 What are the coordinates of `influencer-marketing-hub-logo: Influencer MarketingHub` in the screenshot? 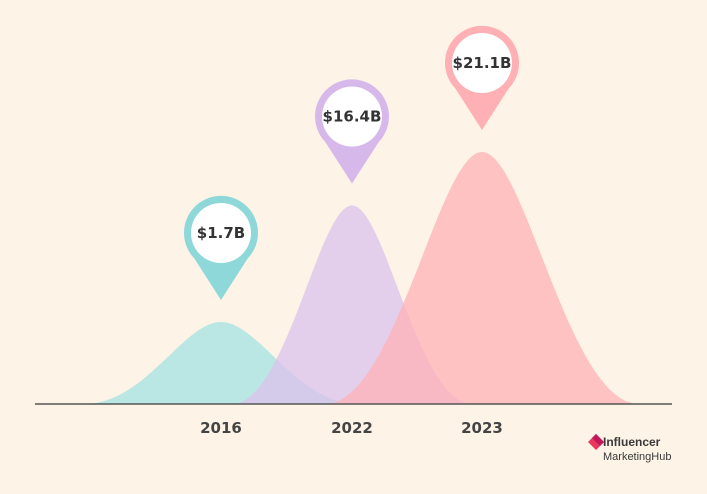 It's located at (629, 448).